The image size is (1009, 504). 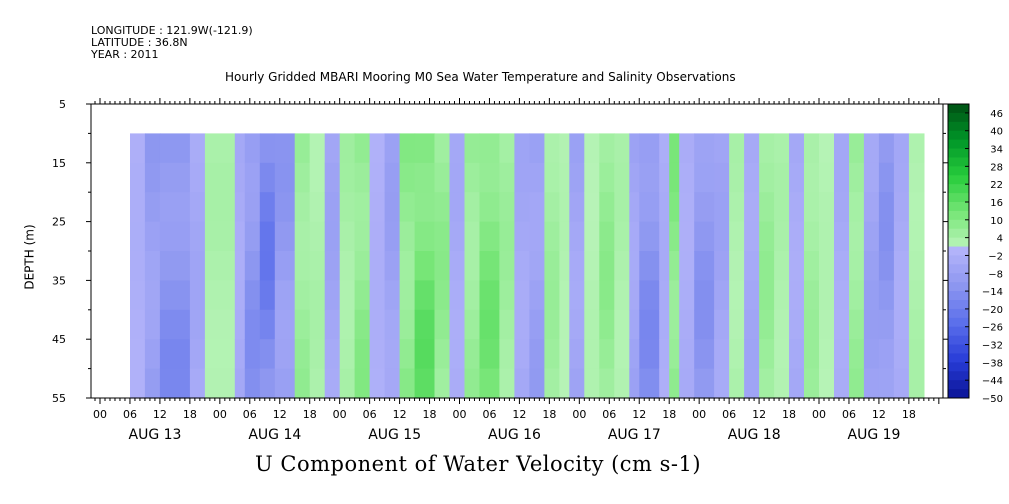 I want to click on colorbar-label: 40, so click(x=996, y=132).